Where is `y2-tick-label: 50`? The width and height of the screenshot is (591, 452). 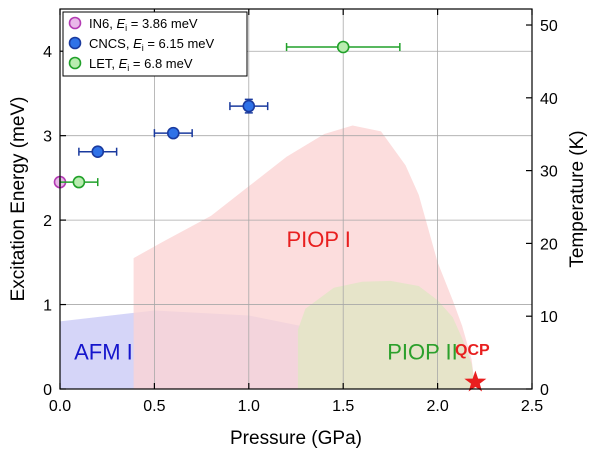
y2-tick-label: 50 is located at coordinates (549, 26).